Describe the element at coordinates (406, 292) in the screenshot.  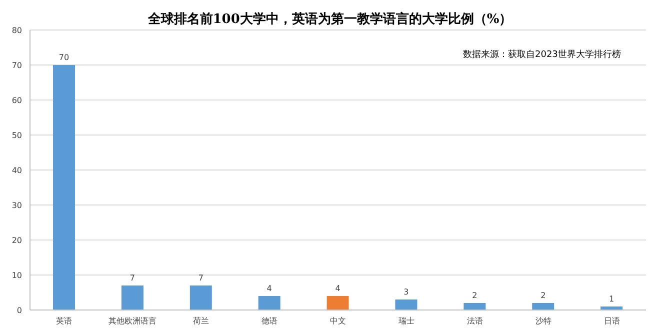
I see `data-label: 3` at that location.